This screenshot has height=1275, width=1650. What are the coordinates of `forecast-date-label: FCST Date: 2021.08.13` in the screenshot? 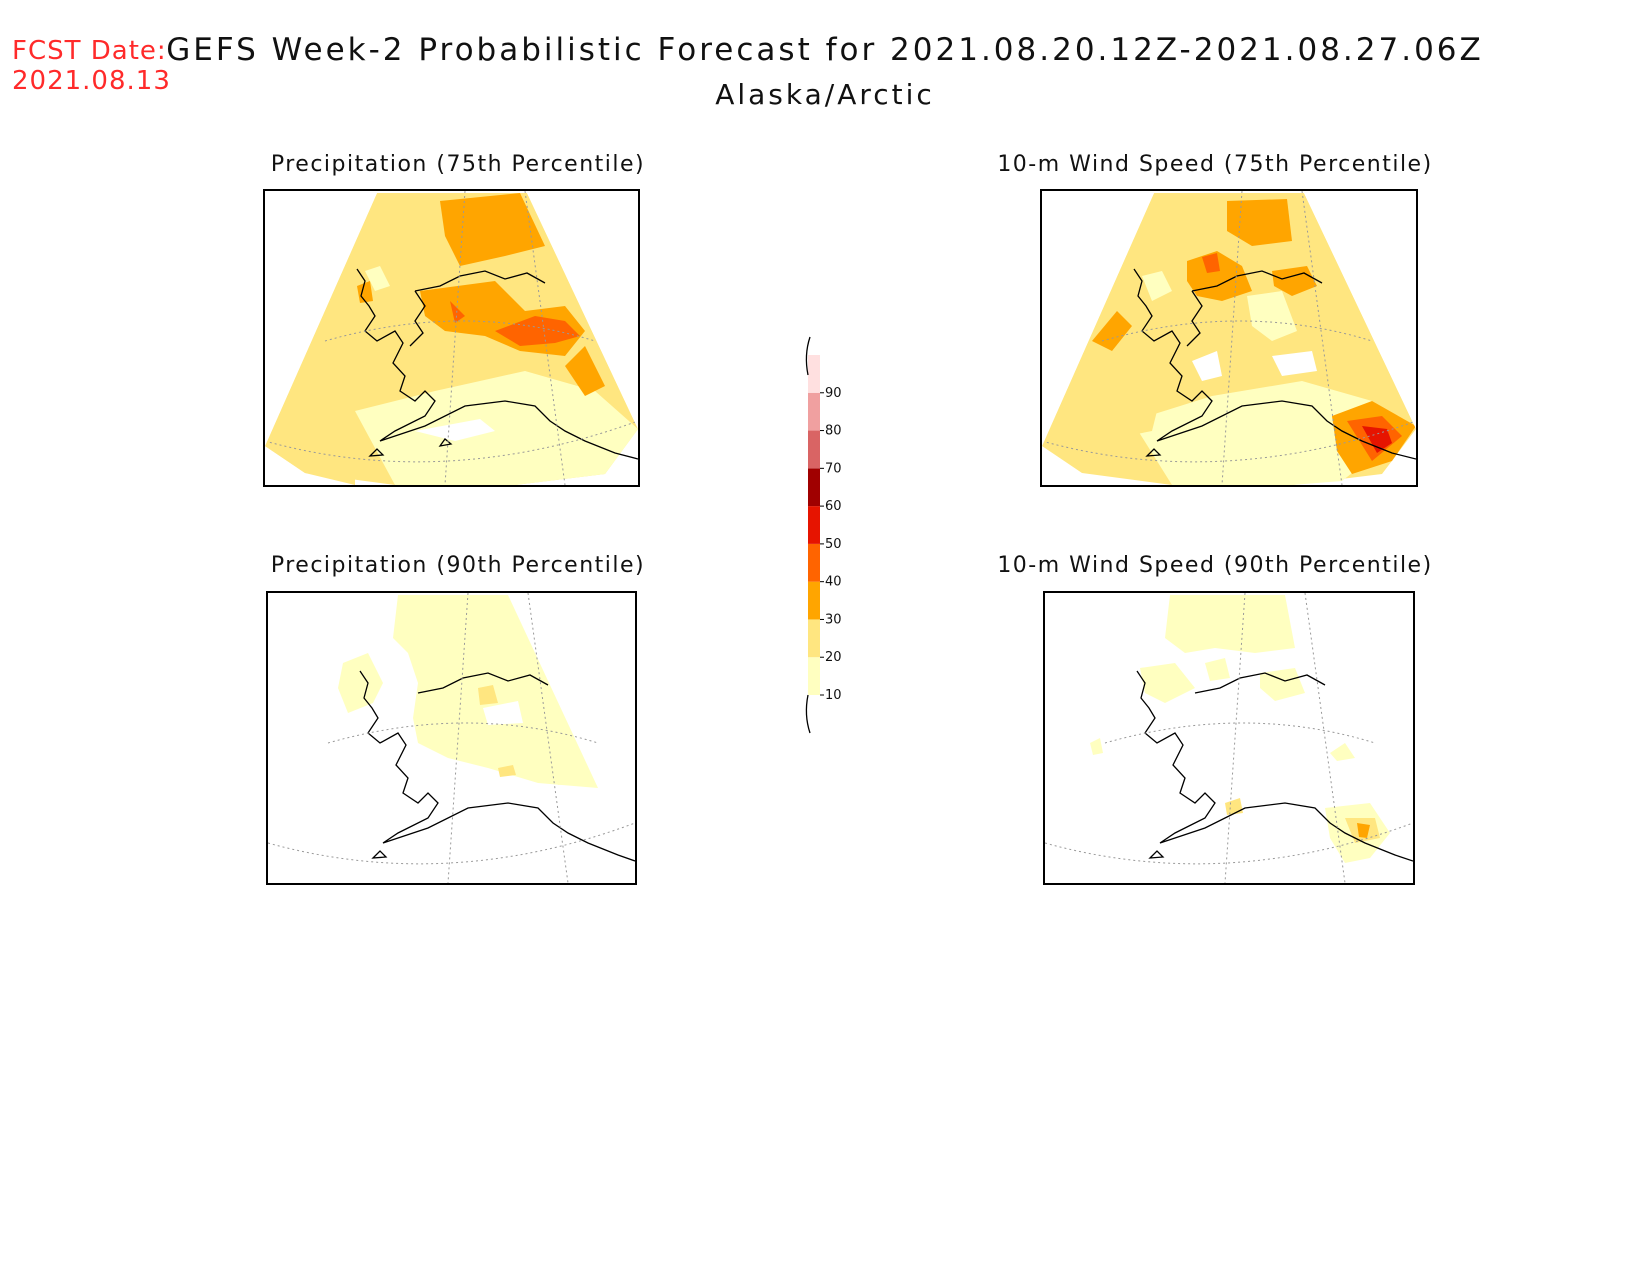 It's located at (91, 66).